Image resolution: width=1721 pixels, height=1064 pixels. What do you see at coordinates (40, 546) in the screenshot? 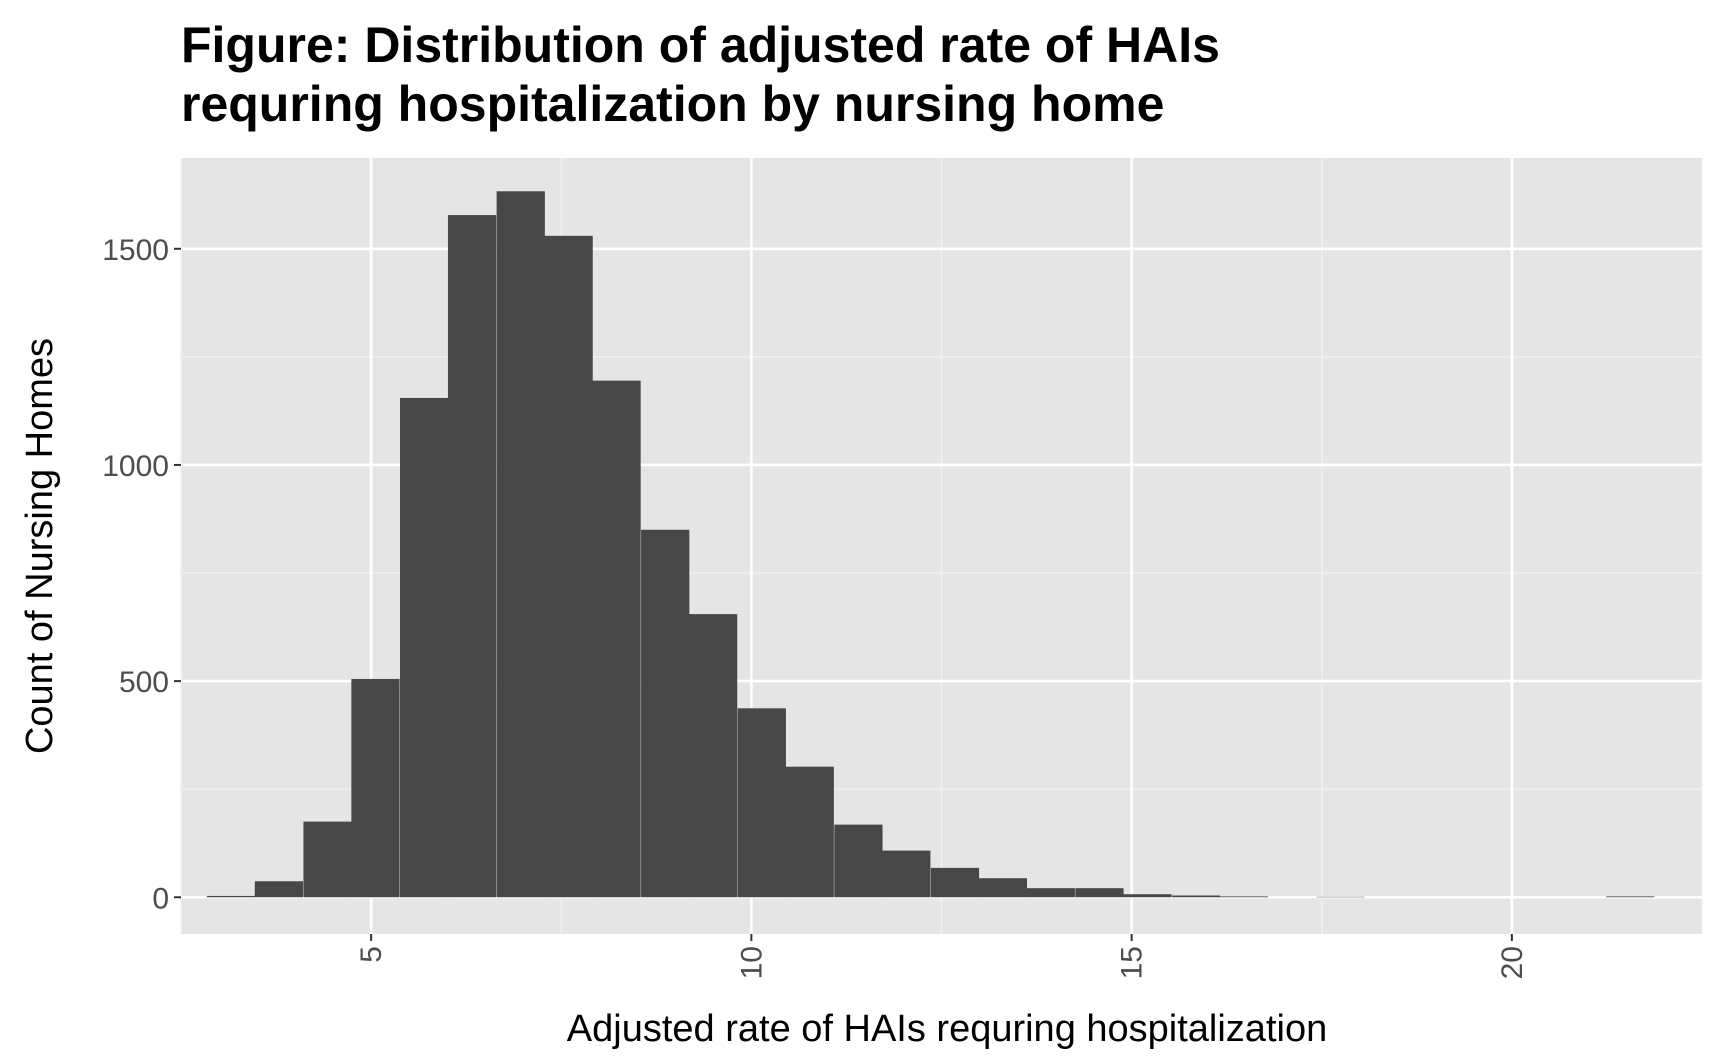
I see `y-axis-title: Count of Nursing Homes` at bounding box center [40, 546].